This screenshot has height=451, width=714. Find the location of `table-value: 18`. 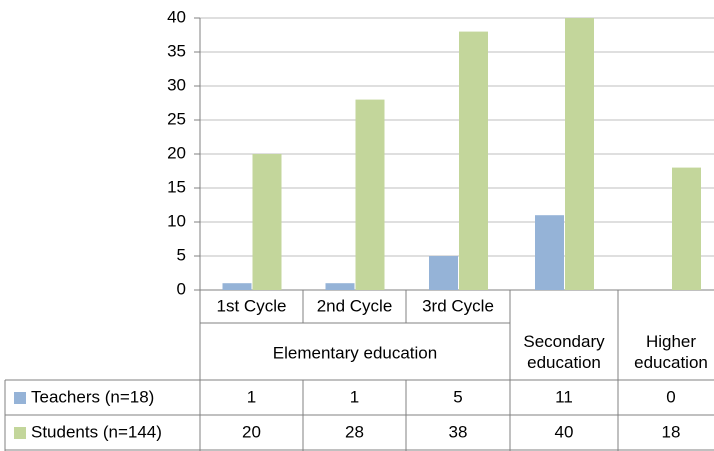

table-value: 18 is located at coordinates (671, 431).